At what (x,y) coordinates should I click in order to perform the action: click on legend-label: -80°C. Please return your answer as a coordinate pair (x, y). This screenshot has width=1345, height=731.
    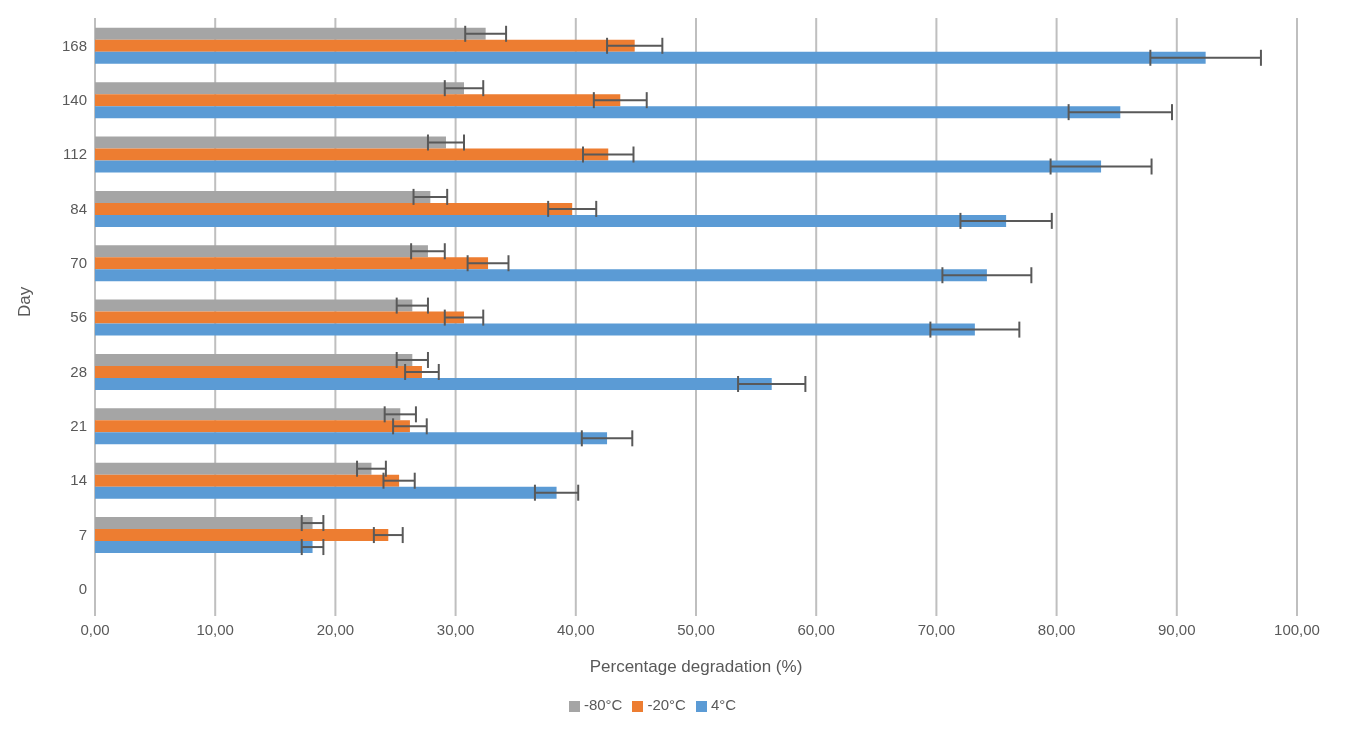
    Looking at the image, I should click on (603, 704).